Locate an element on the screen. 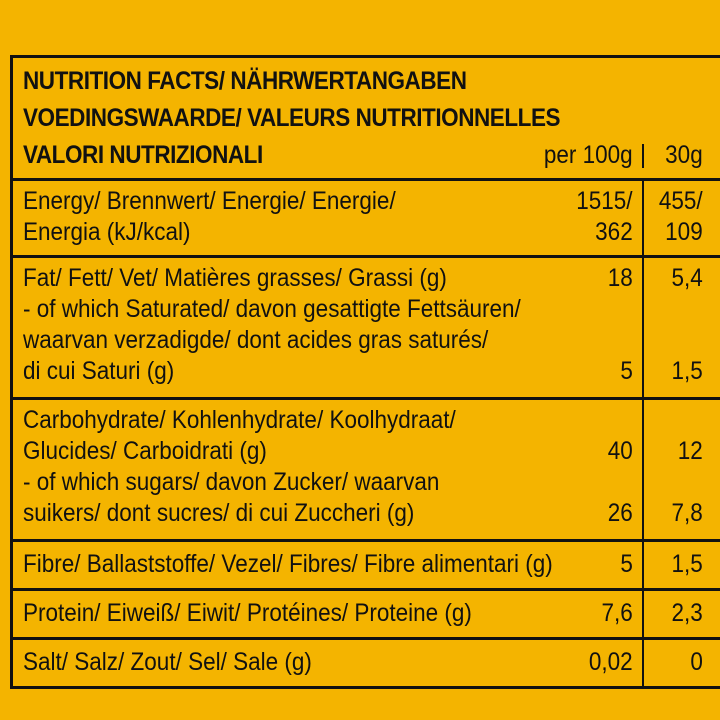 This screenshot has height=720, width=720. value-per100g: 18 is located at coordinates (620, 278).